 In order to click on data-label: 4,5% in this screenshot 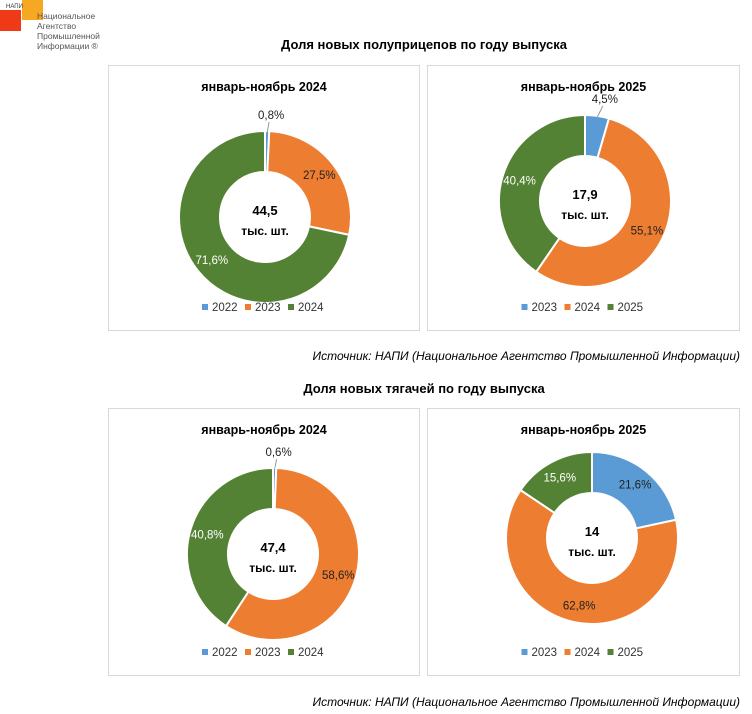, I will do `click(605, 100)`.